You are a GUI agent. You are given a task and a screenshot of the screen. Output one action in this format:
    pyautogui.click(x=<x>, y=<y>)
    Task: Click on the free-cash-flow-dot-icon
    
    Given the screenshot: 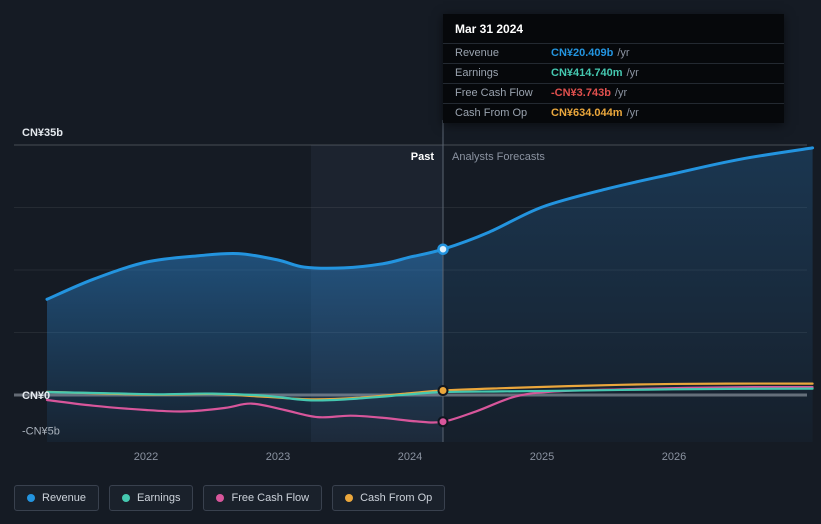 What is the action you would take?
    pyautogui.click(x=220, y=498)
    